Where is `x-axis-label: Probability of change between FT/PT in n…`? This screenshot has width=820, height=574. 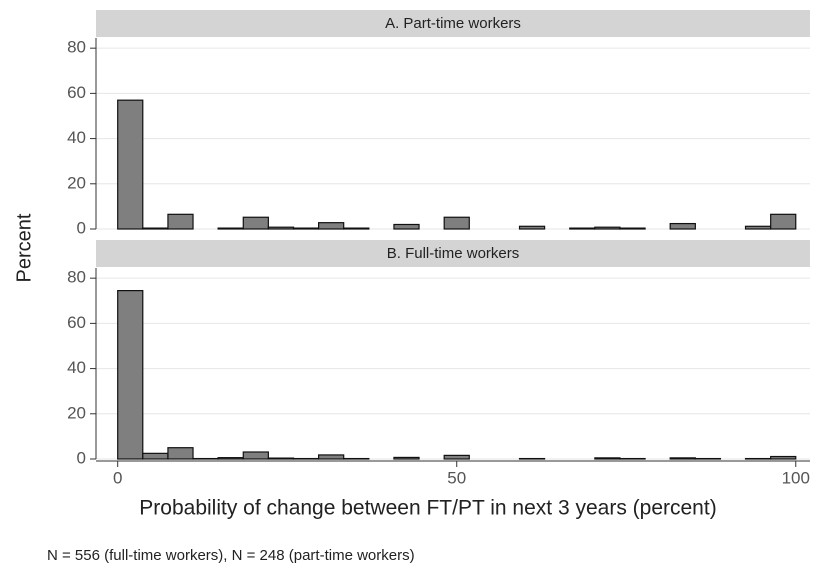 x-axis-label: Probability of change between FT/PT in n… is located at coordinates (427, 508).